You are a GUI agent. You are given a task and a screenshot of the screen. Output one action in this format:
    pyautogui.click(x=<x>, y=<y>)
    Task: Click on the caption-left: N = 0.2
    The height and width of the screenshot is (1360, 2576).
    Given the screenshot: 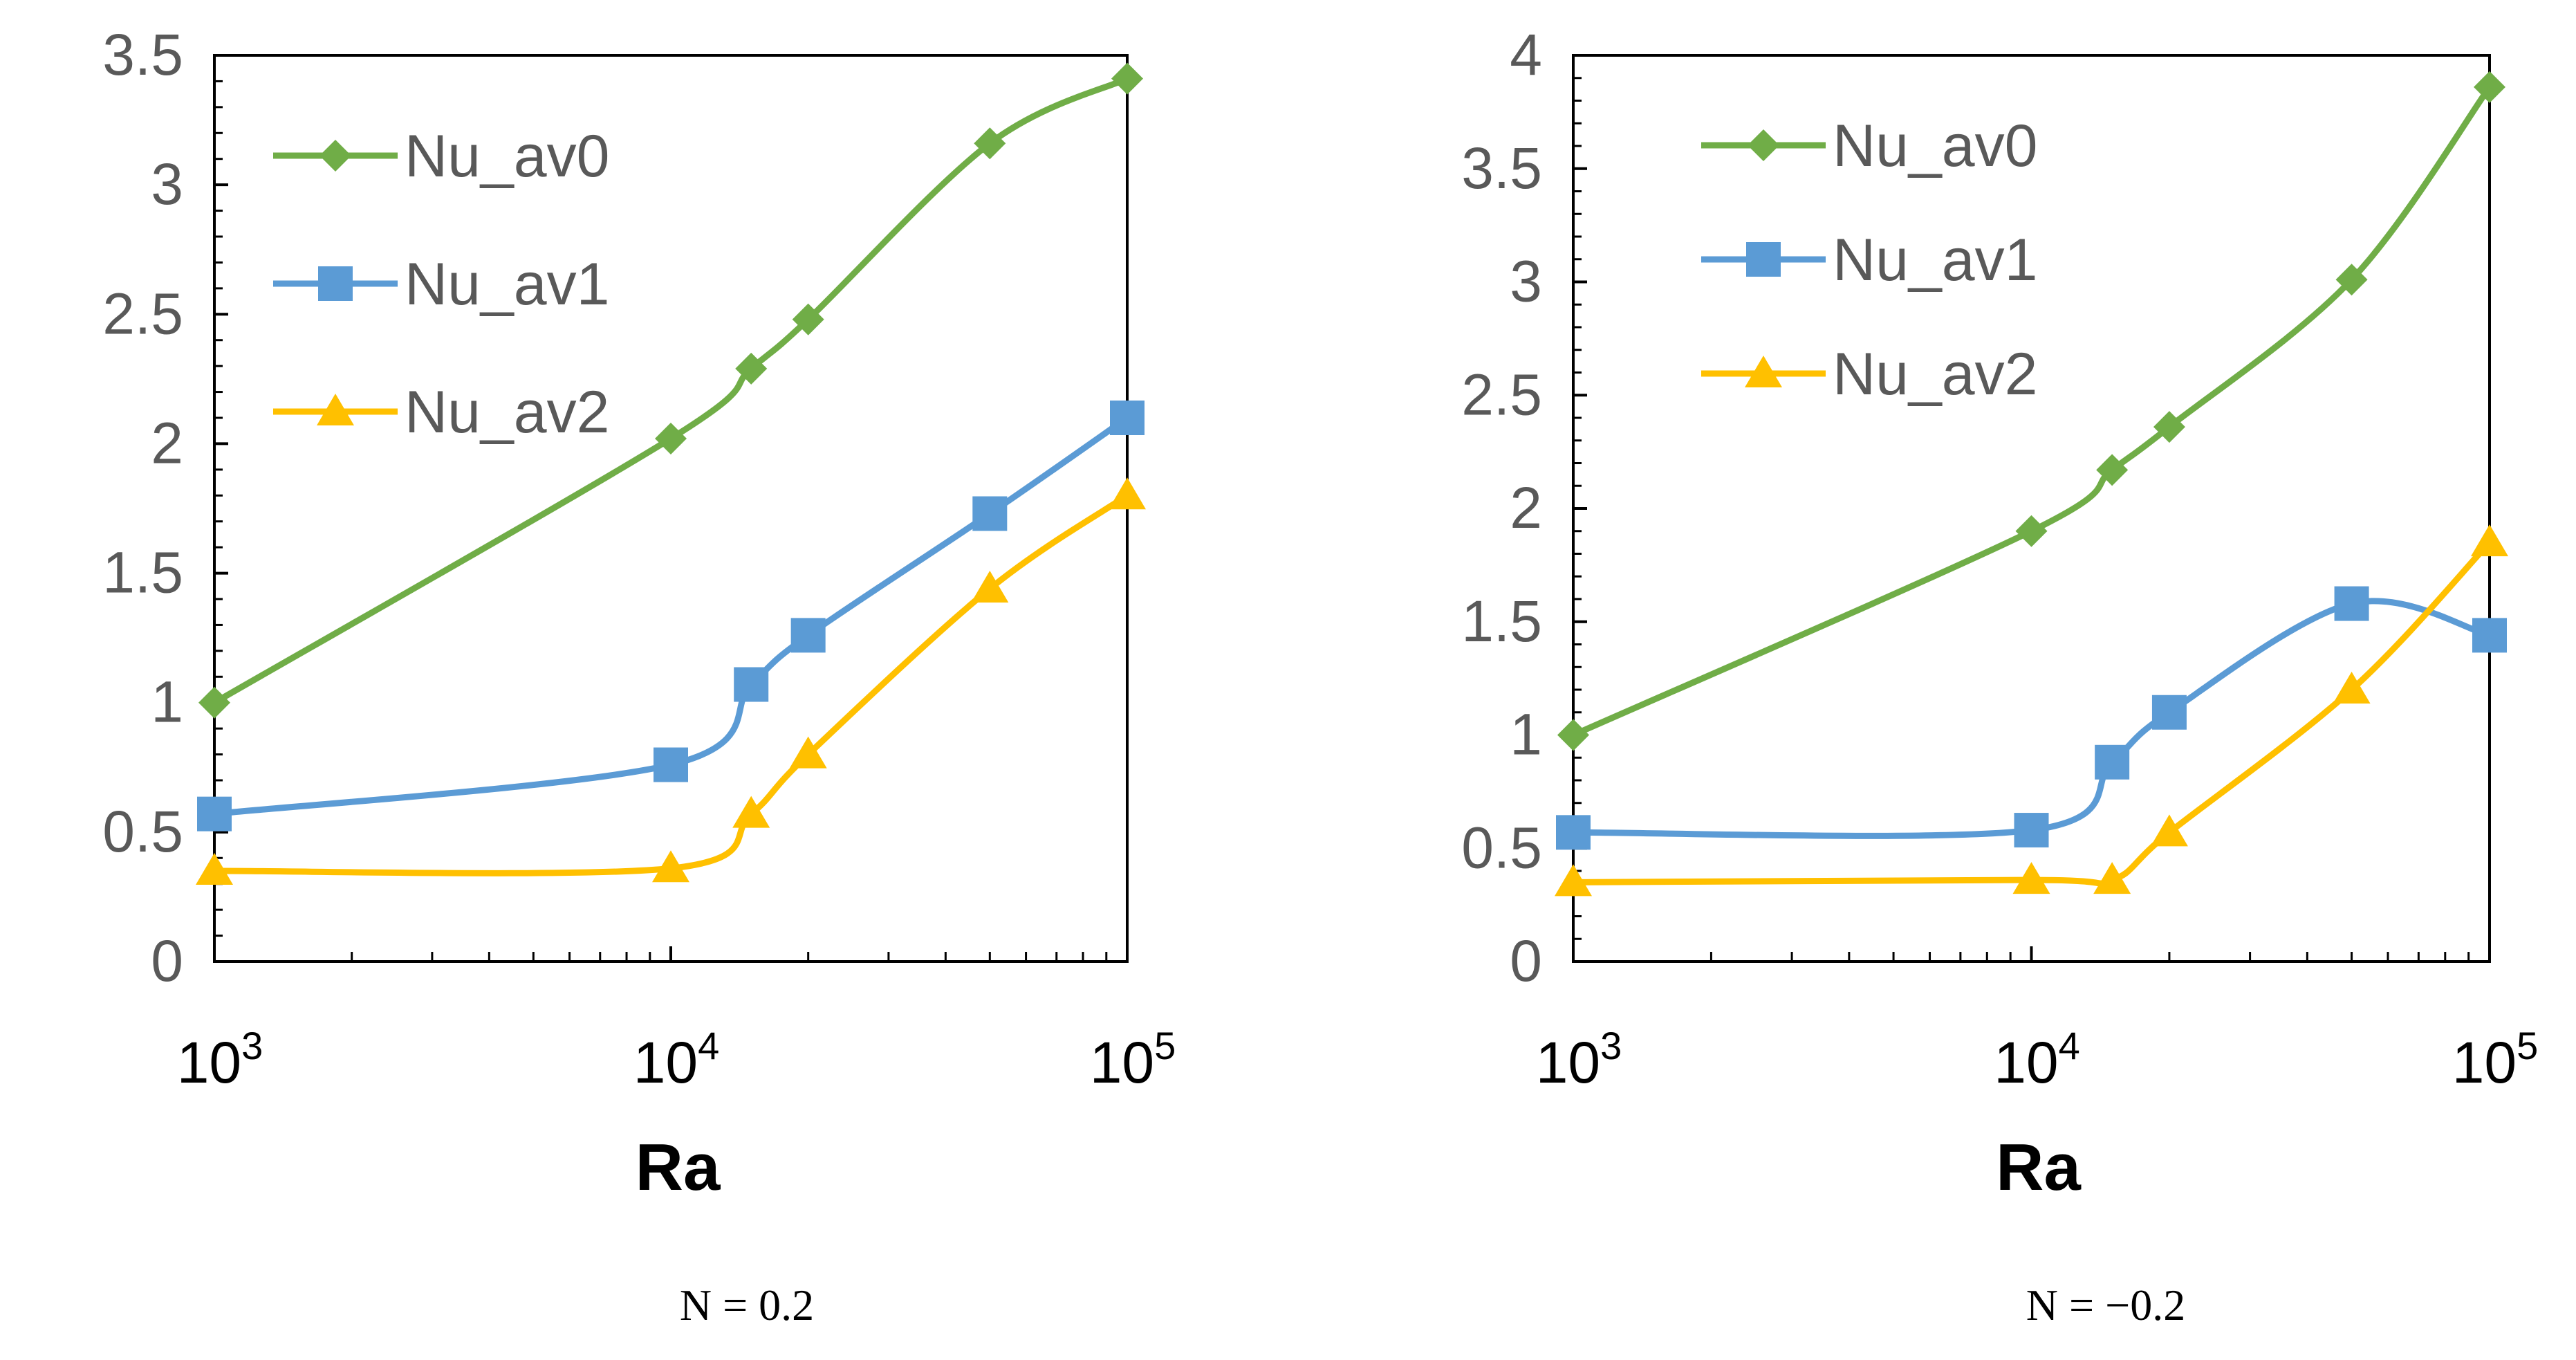 What is the action you would take?
    pyautogui.click(x=747, y=1305)
    